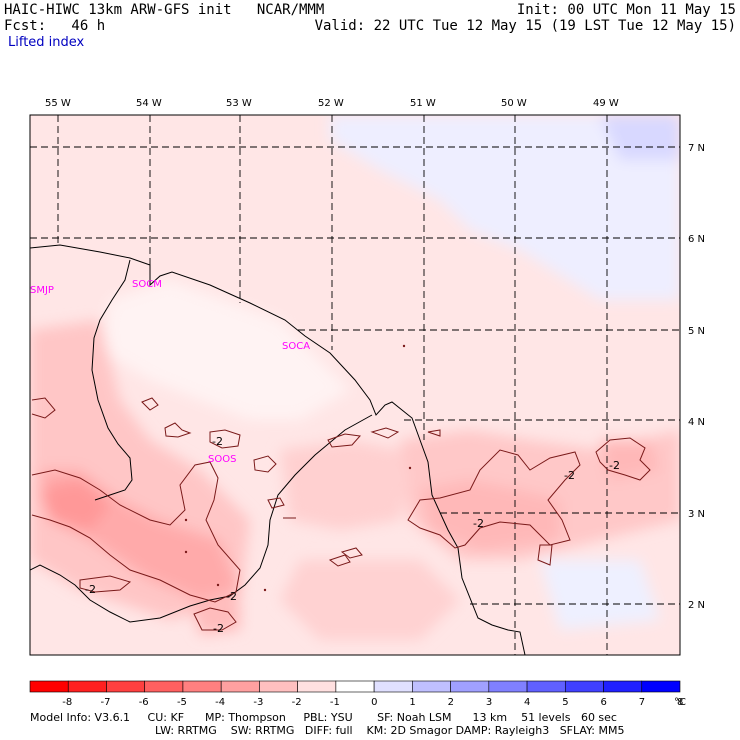 Image resolution: width=740 pixels, height=740 pixels. What do you see at coordinates (335, 702) in the screenshot?
I see `colorbar-tick-label: -1` at bounding box center [335, 702].